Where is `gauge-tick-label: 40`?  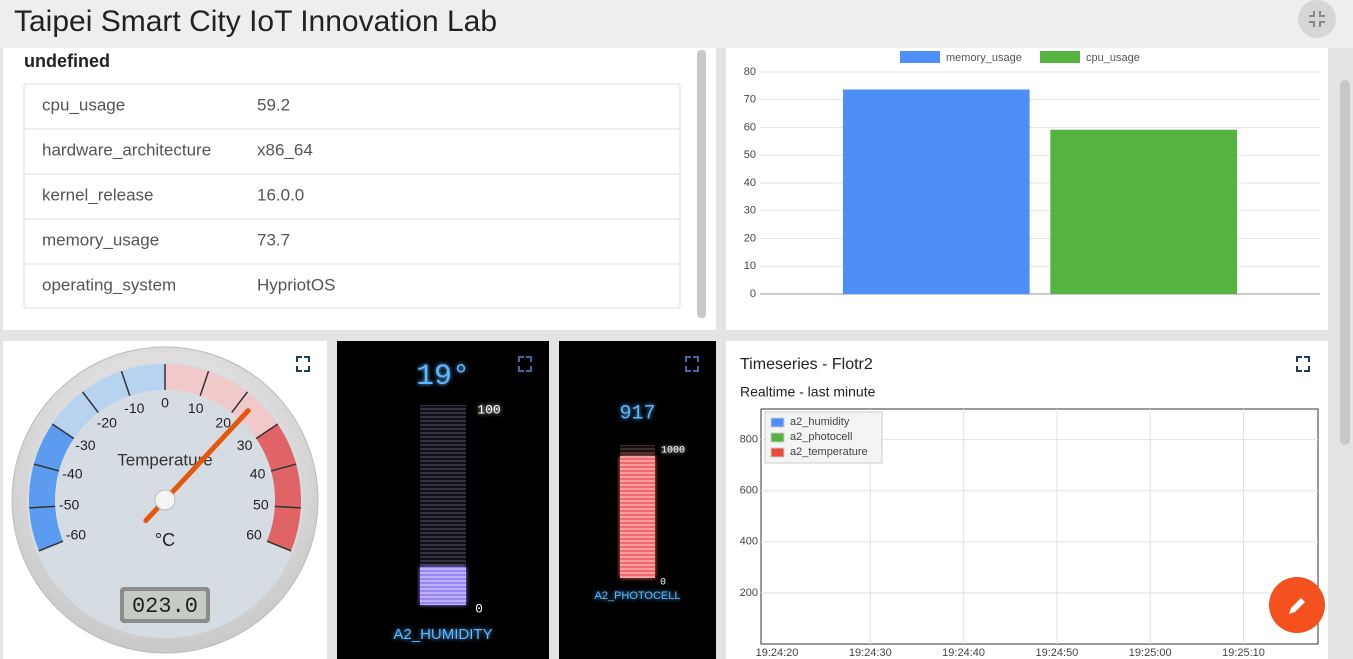
gauge-tick-label: 40 is located at coordinates (258, 473).